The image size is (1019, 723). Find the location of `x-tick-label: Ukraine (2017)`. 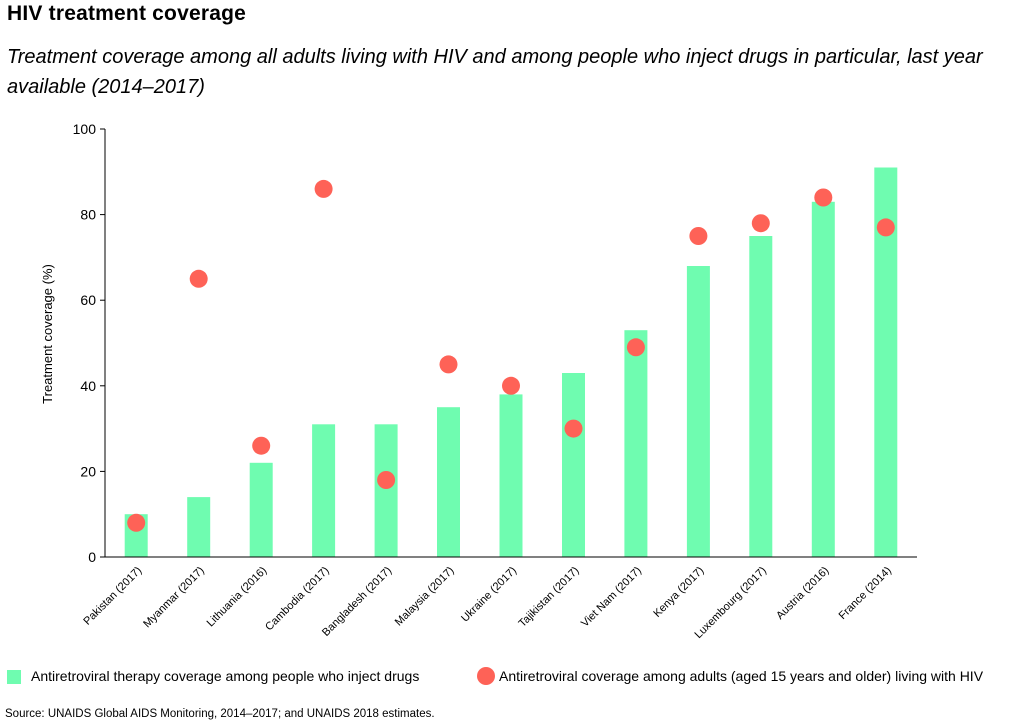

x-tick-label: Ukraine (2017) is located at coordinates (489, 595).